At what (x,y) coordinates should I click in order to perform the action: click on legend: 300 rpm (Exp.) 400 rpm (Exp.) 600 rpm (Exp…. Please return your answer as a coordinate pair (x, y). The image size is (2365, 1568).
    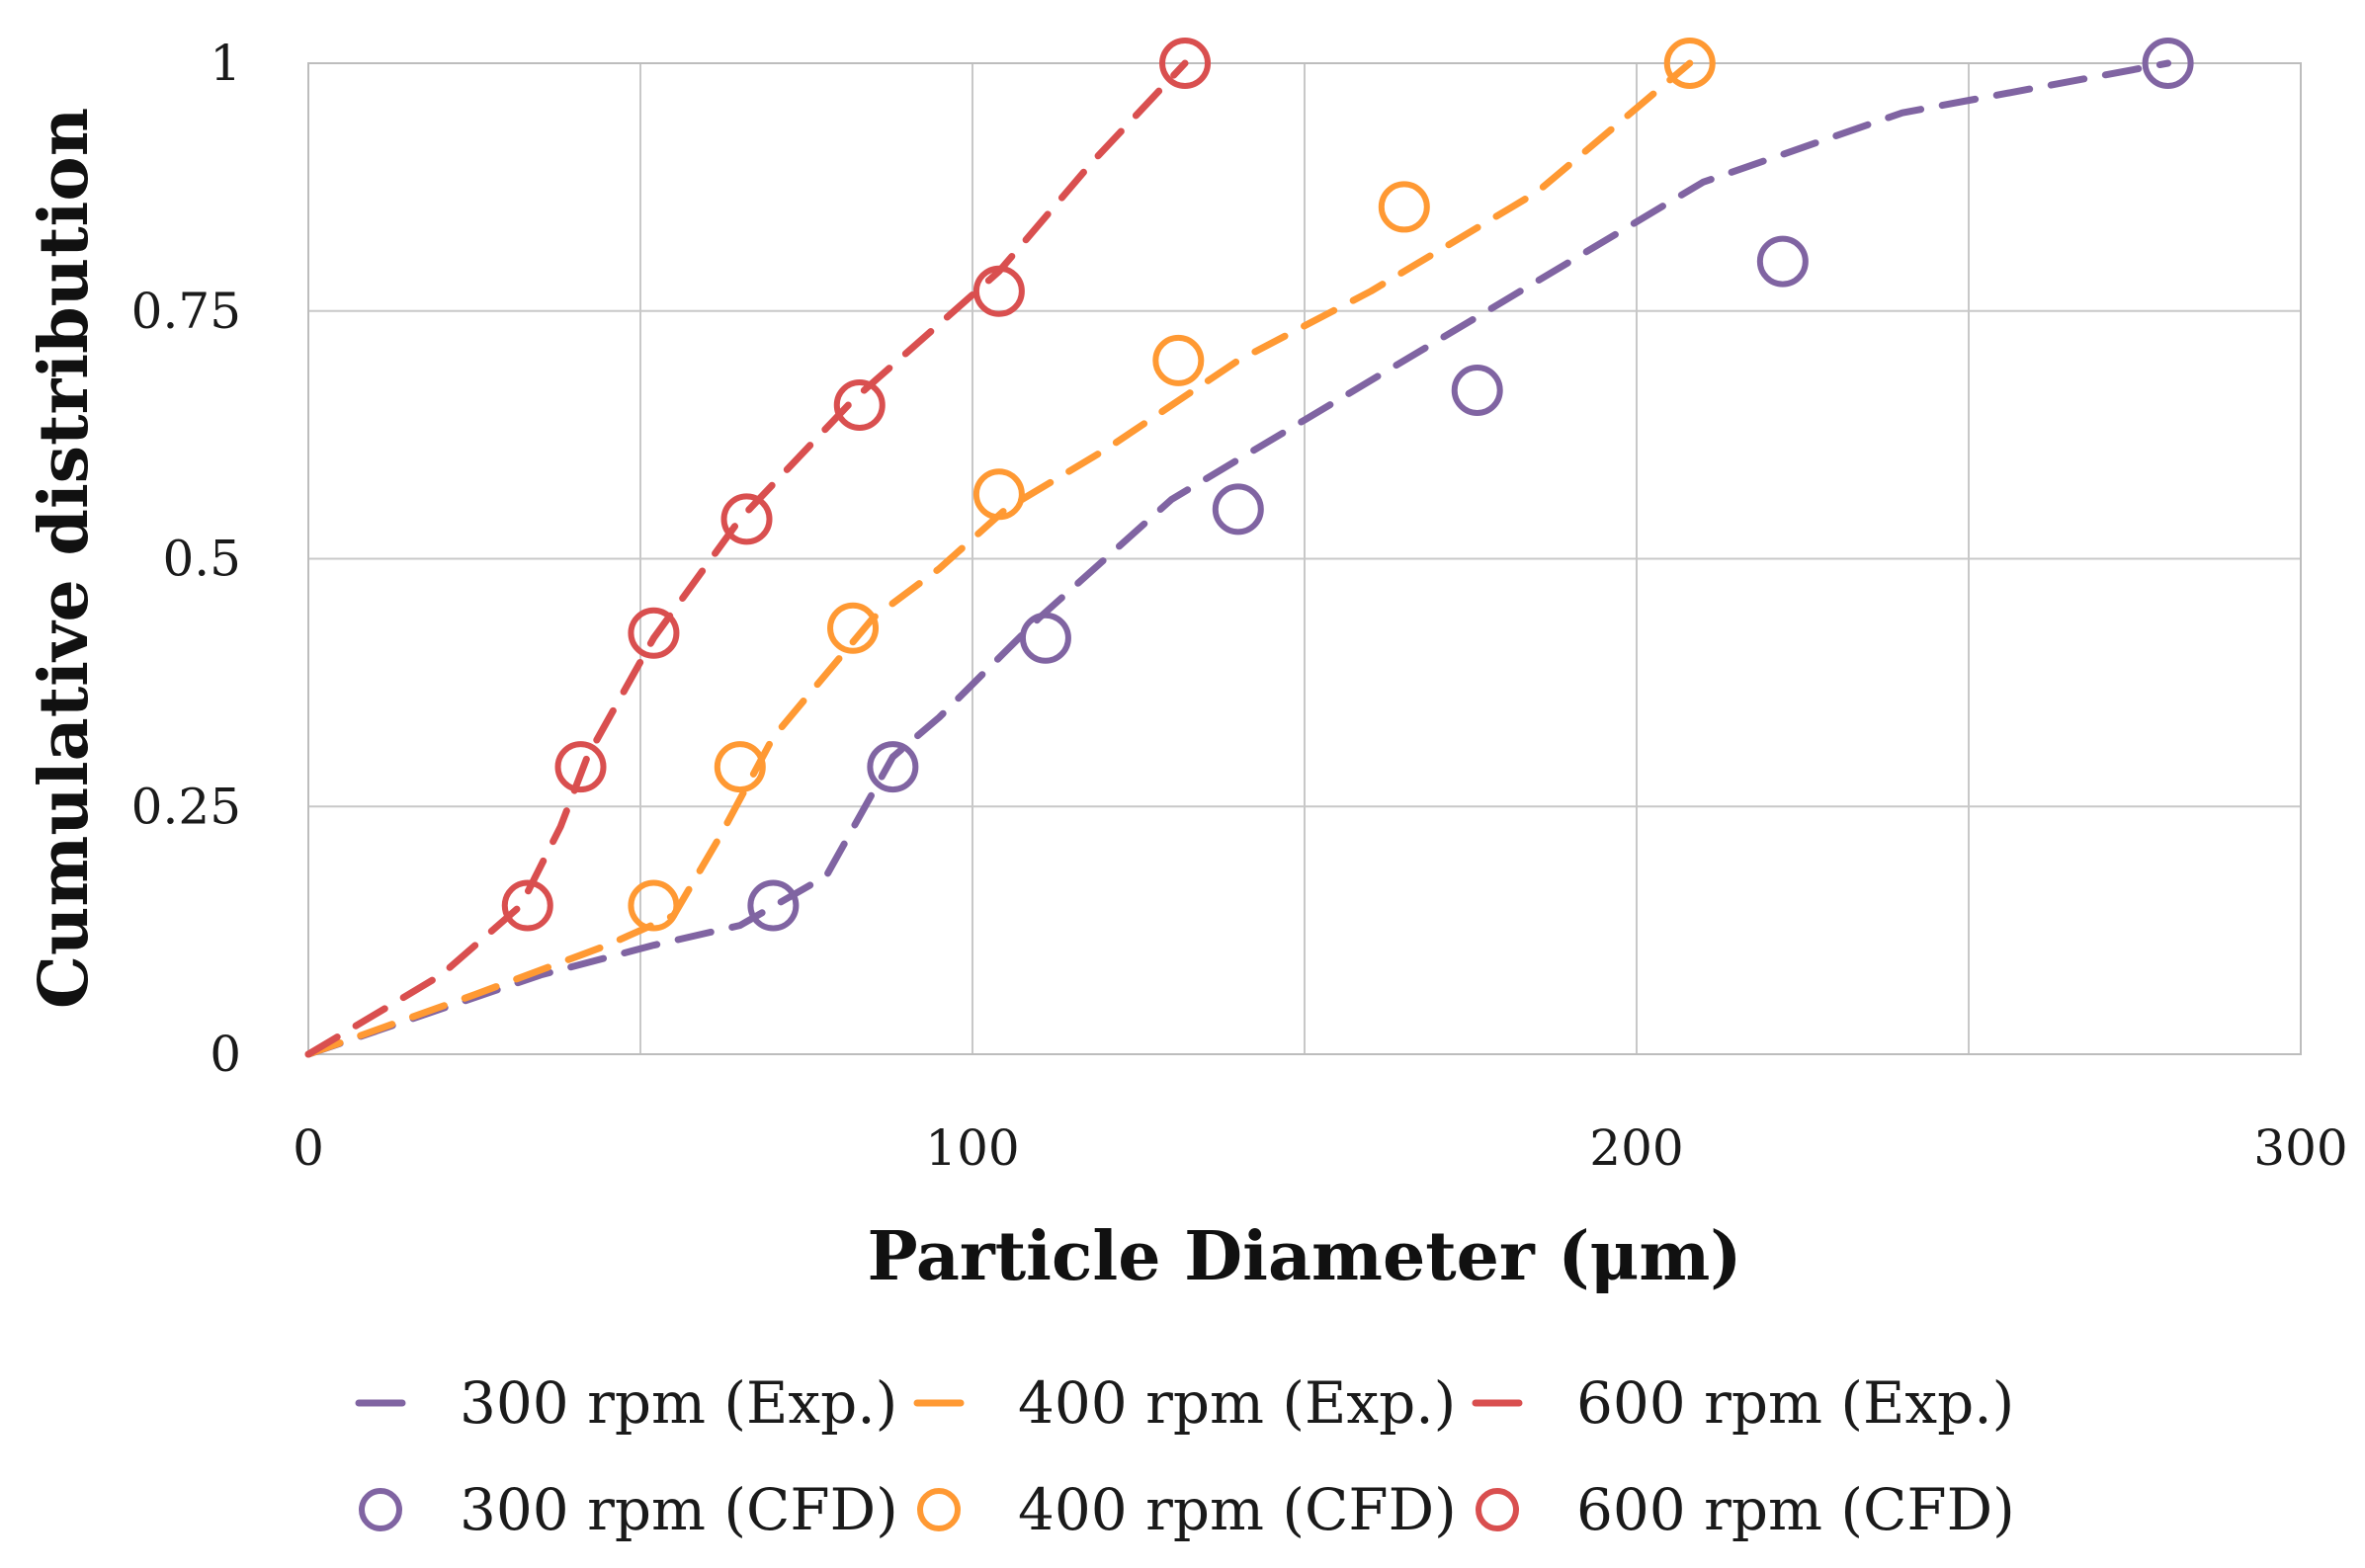
    Looking at the image, I should click on (1185, 1456).